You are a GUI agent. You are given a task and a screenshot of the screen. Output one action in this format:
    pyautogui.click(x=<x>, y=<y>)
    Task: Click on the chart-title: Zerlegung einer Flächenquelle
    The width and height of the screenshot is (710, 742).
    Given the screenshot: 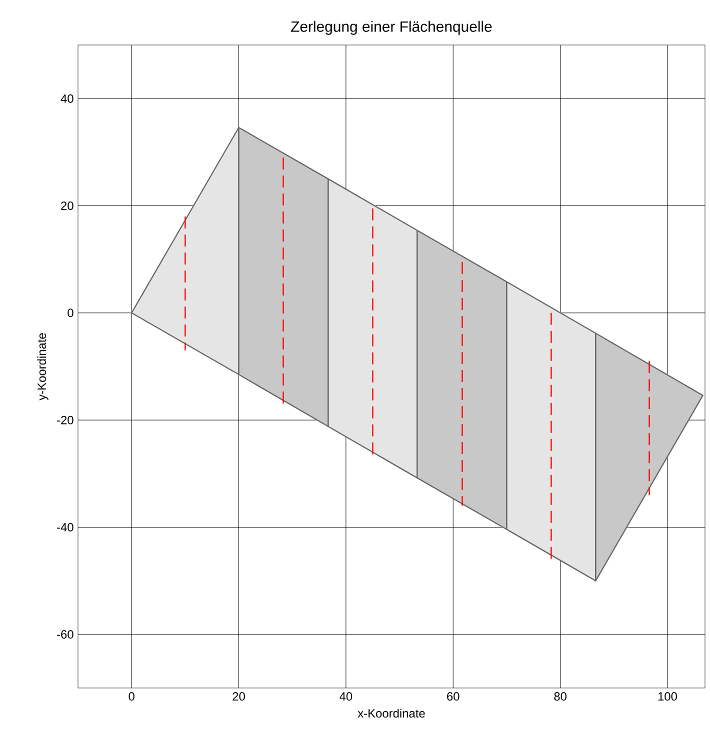 What is the action you would take?
    pyautogui.click(x=391, y=27)
    